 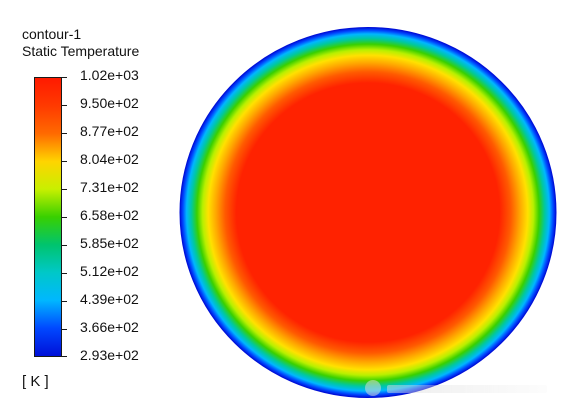 I want to click on legend-tick-label: 5.85e+02, so click(x=109, y=243).